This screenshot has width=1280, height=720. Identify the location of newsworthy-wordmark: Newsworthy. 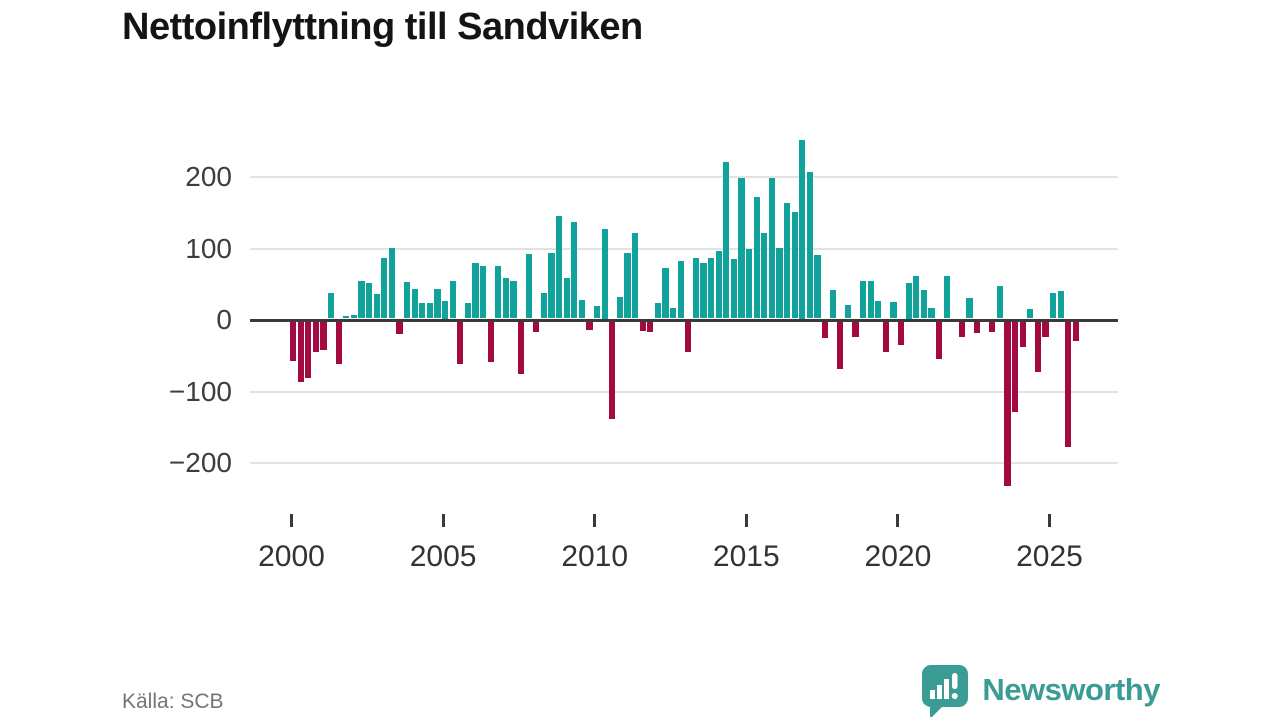
(1071, 689).